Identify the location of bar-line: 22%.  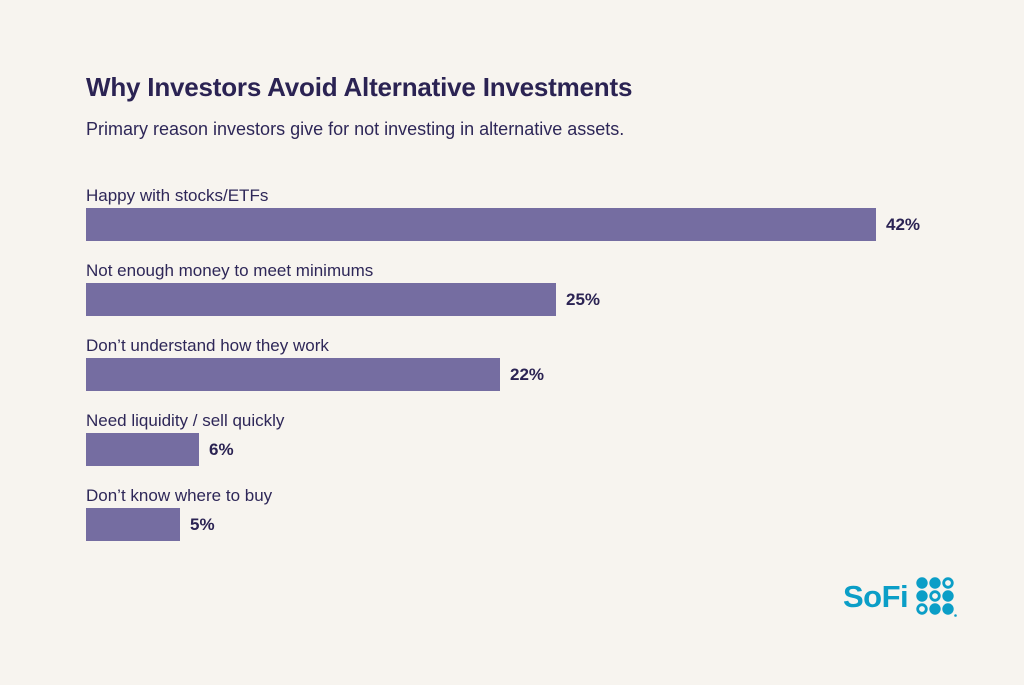
(521, 374).